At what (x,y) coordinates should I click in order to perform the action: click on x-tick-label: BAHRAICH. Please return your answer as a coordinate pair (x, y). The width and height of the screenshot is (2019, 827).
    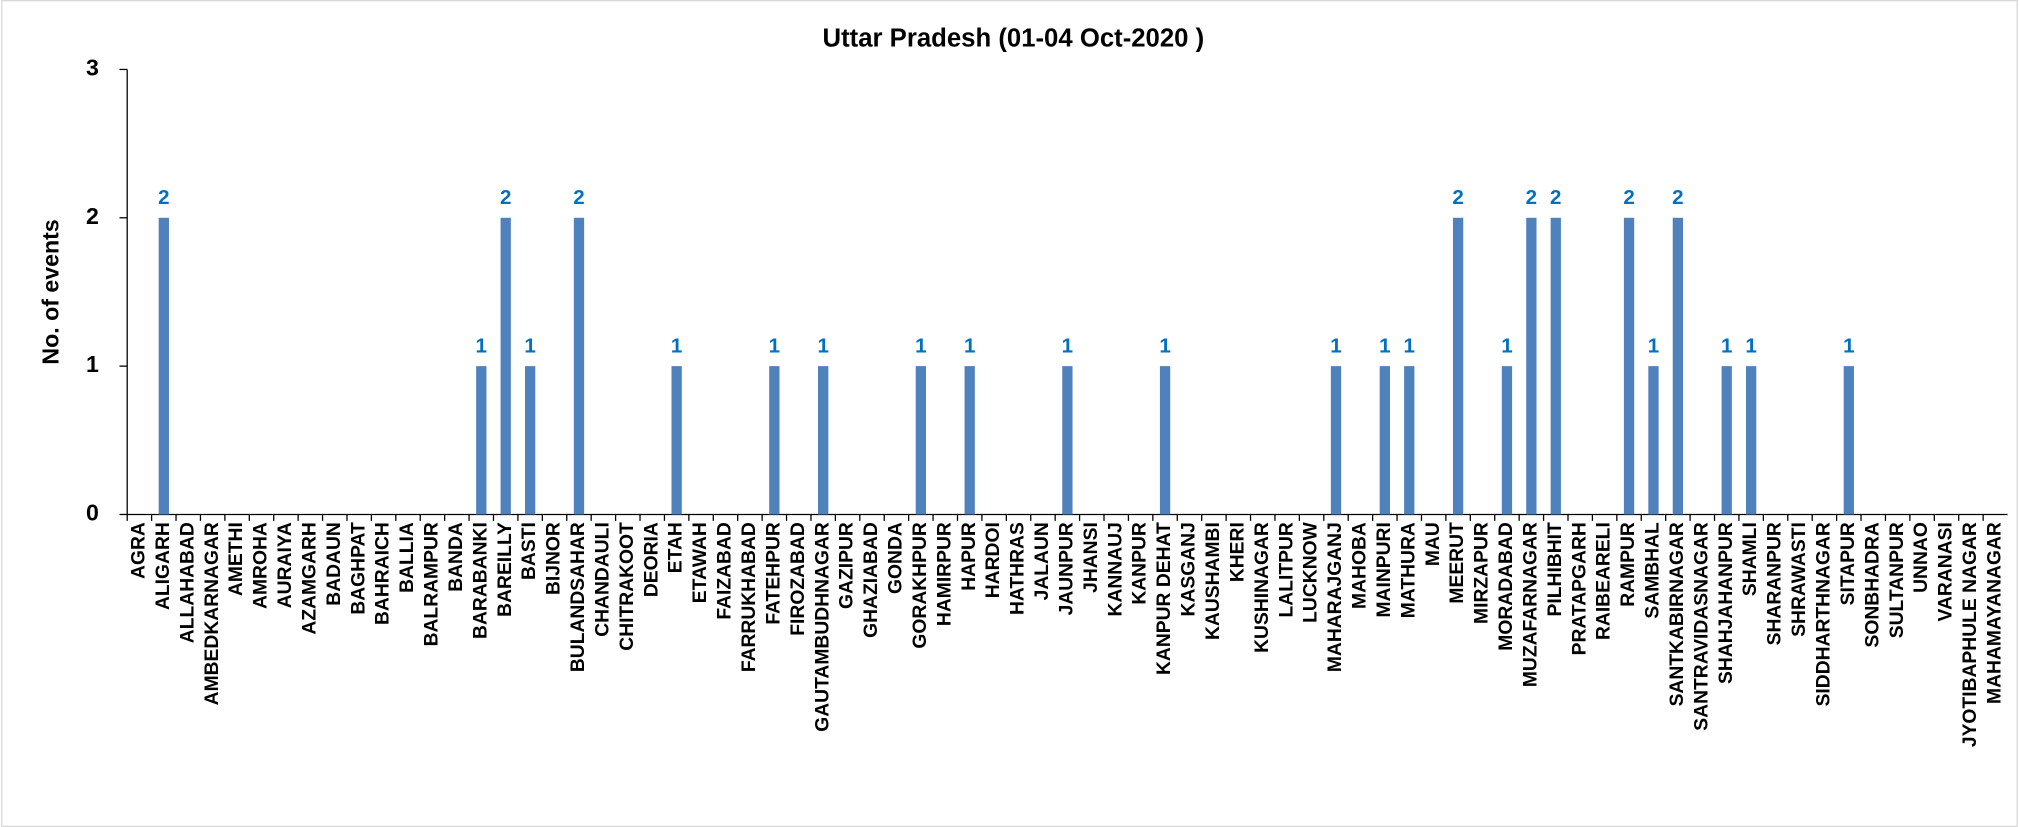
    Looking at the image, I should click on (383, 573).